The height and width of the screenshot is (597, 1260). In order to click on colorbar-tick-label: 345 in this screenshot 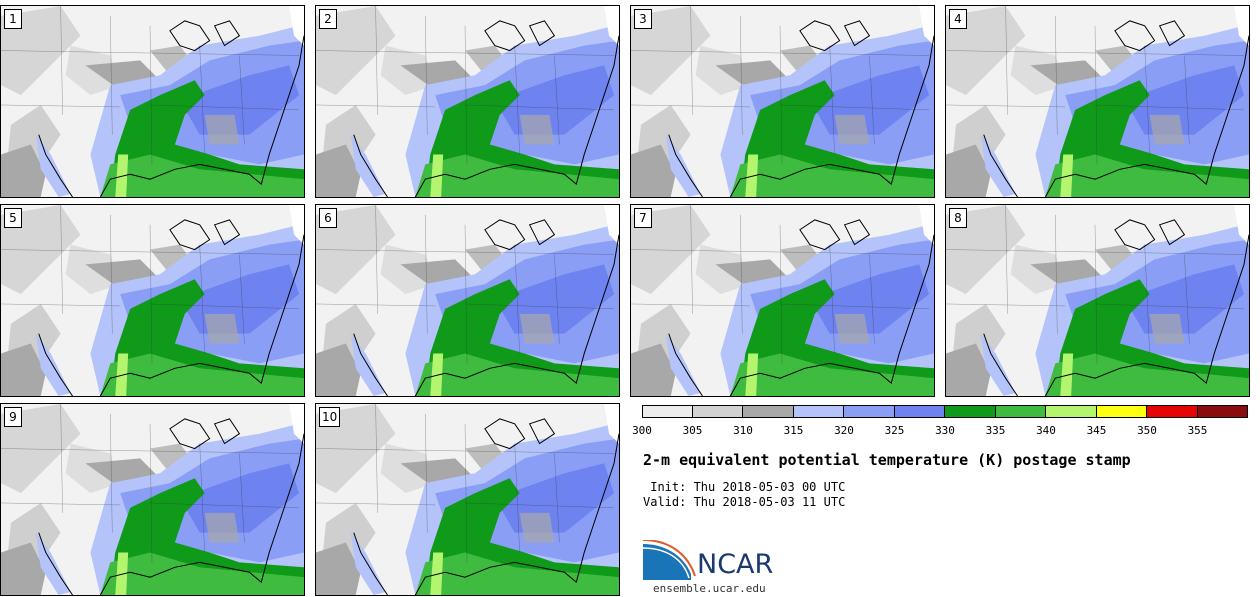, I will do `click(1096, 430)`.